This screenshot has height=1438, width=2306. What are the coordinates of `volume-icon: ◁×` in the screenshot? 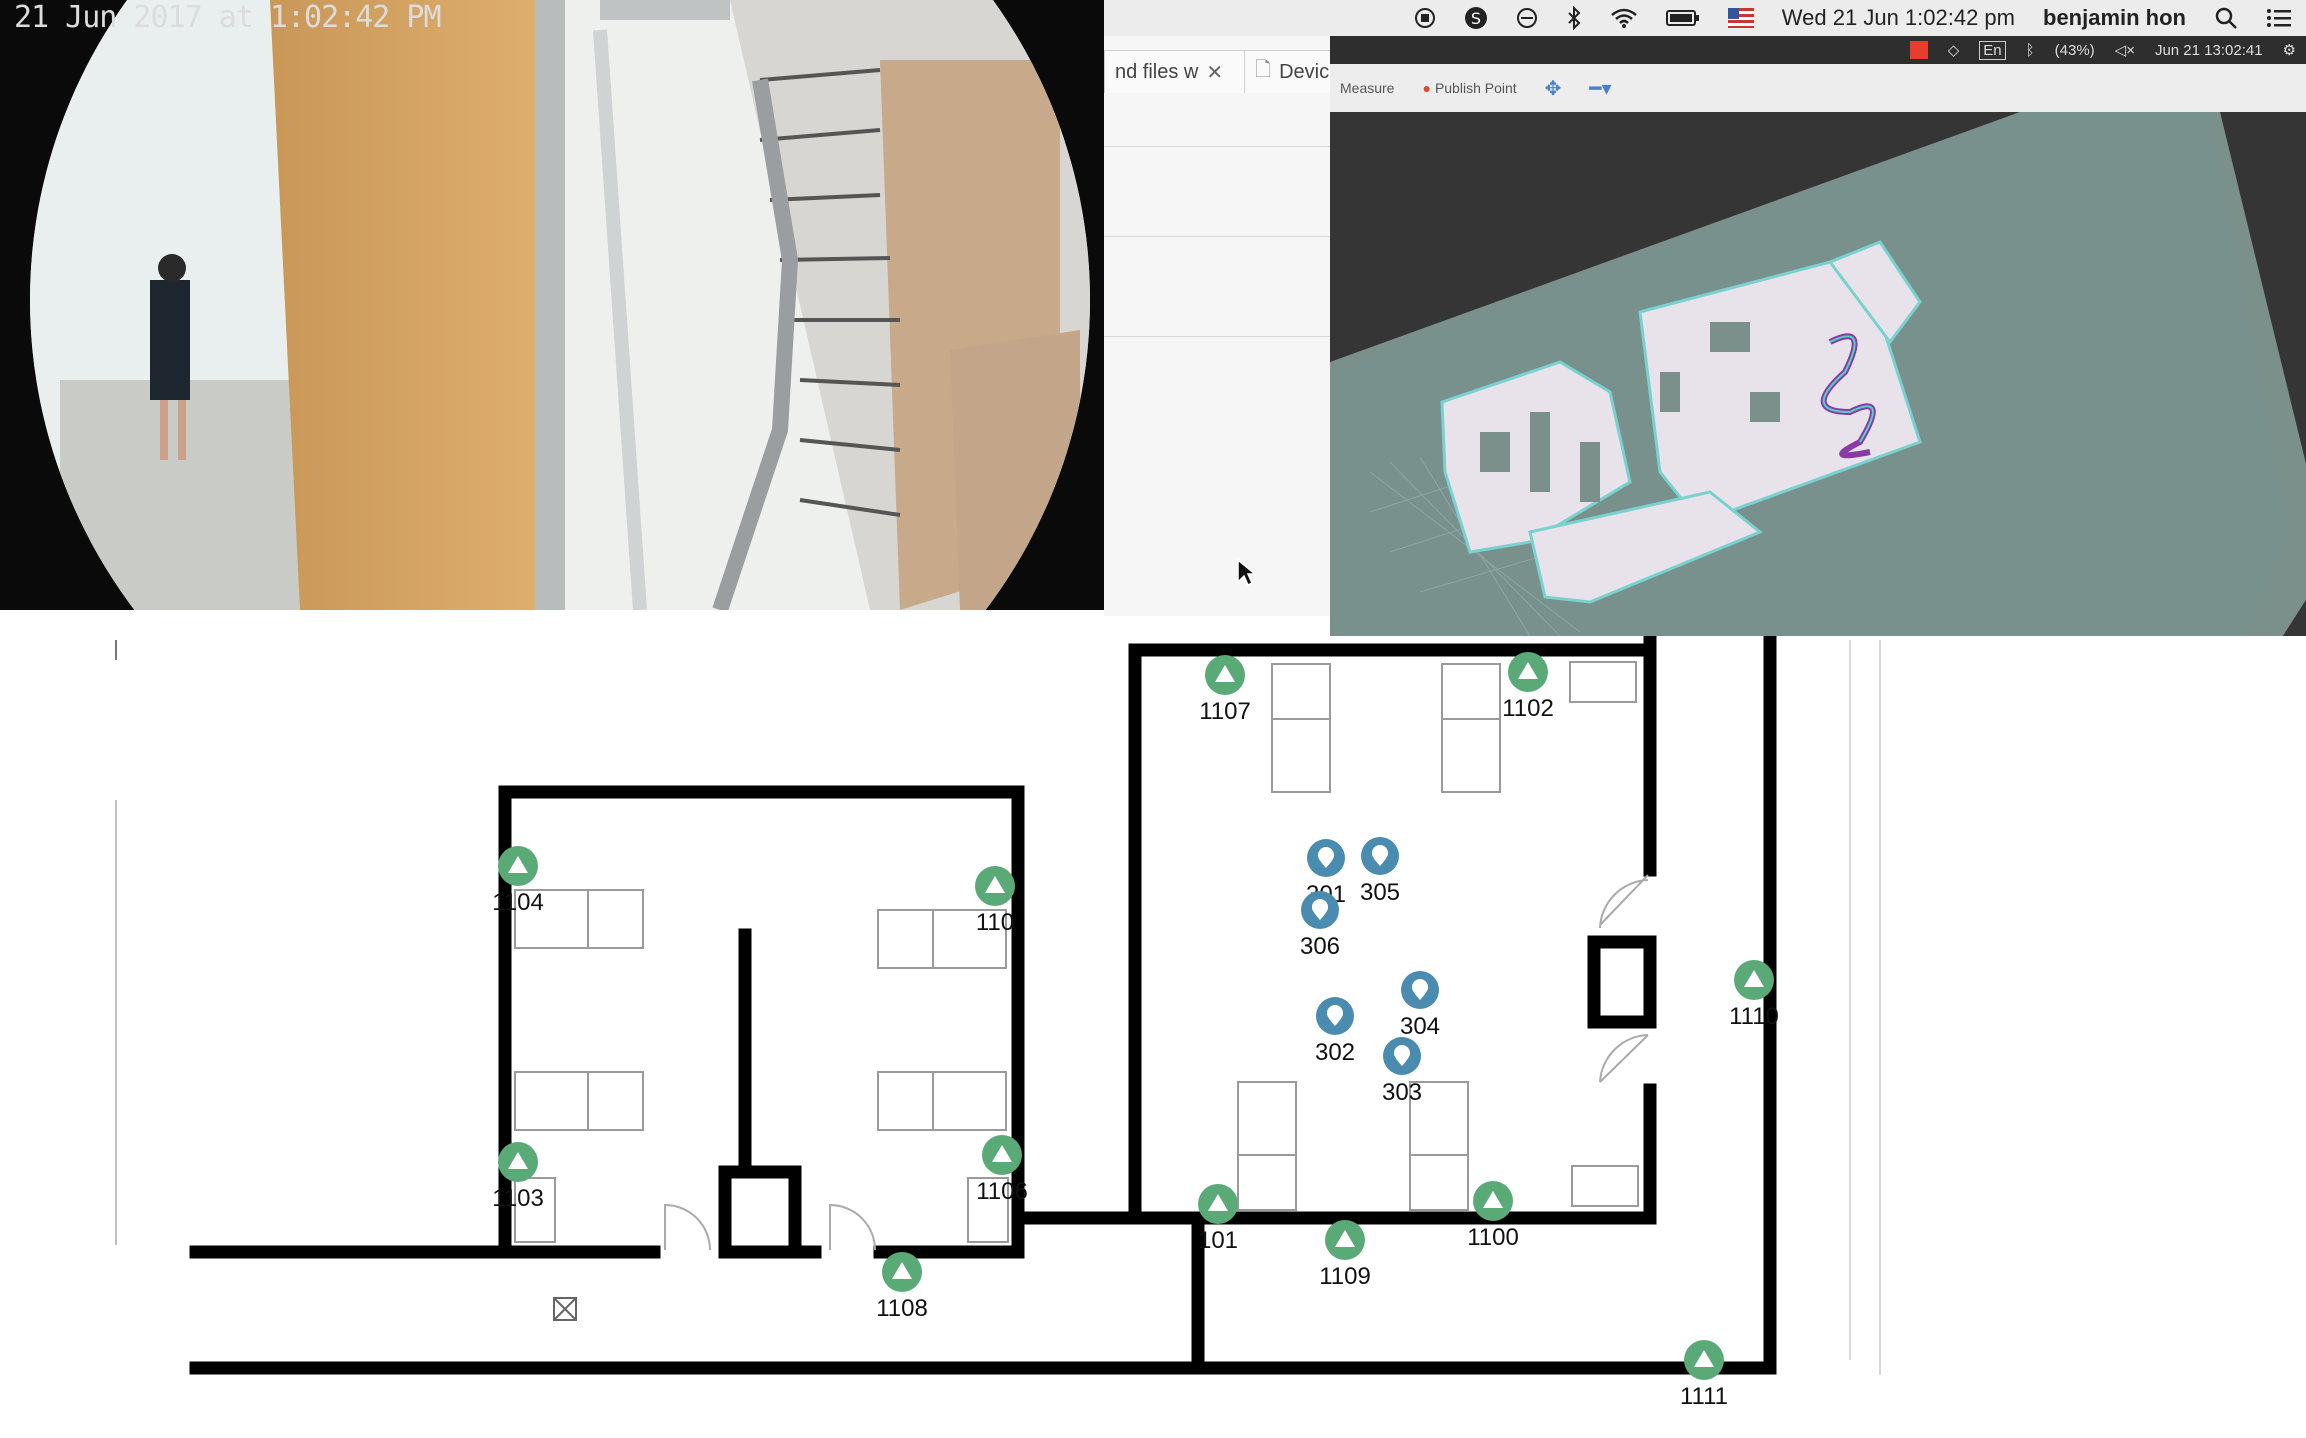 It's located at (2124, 50).